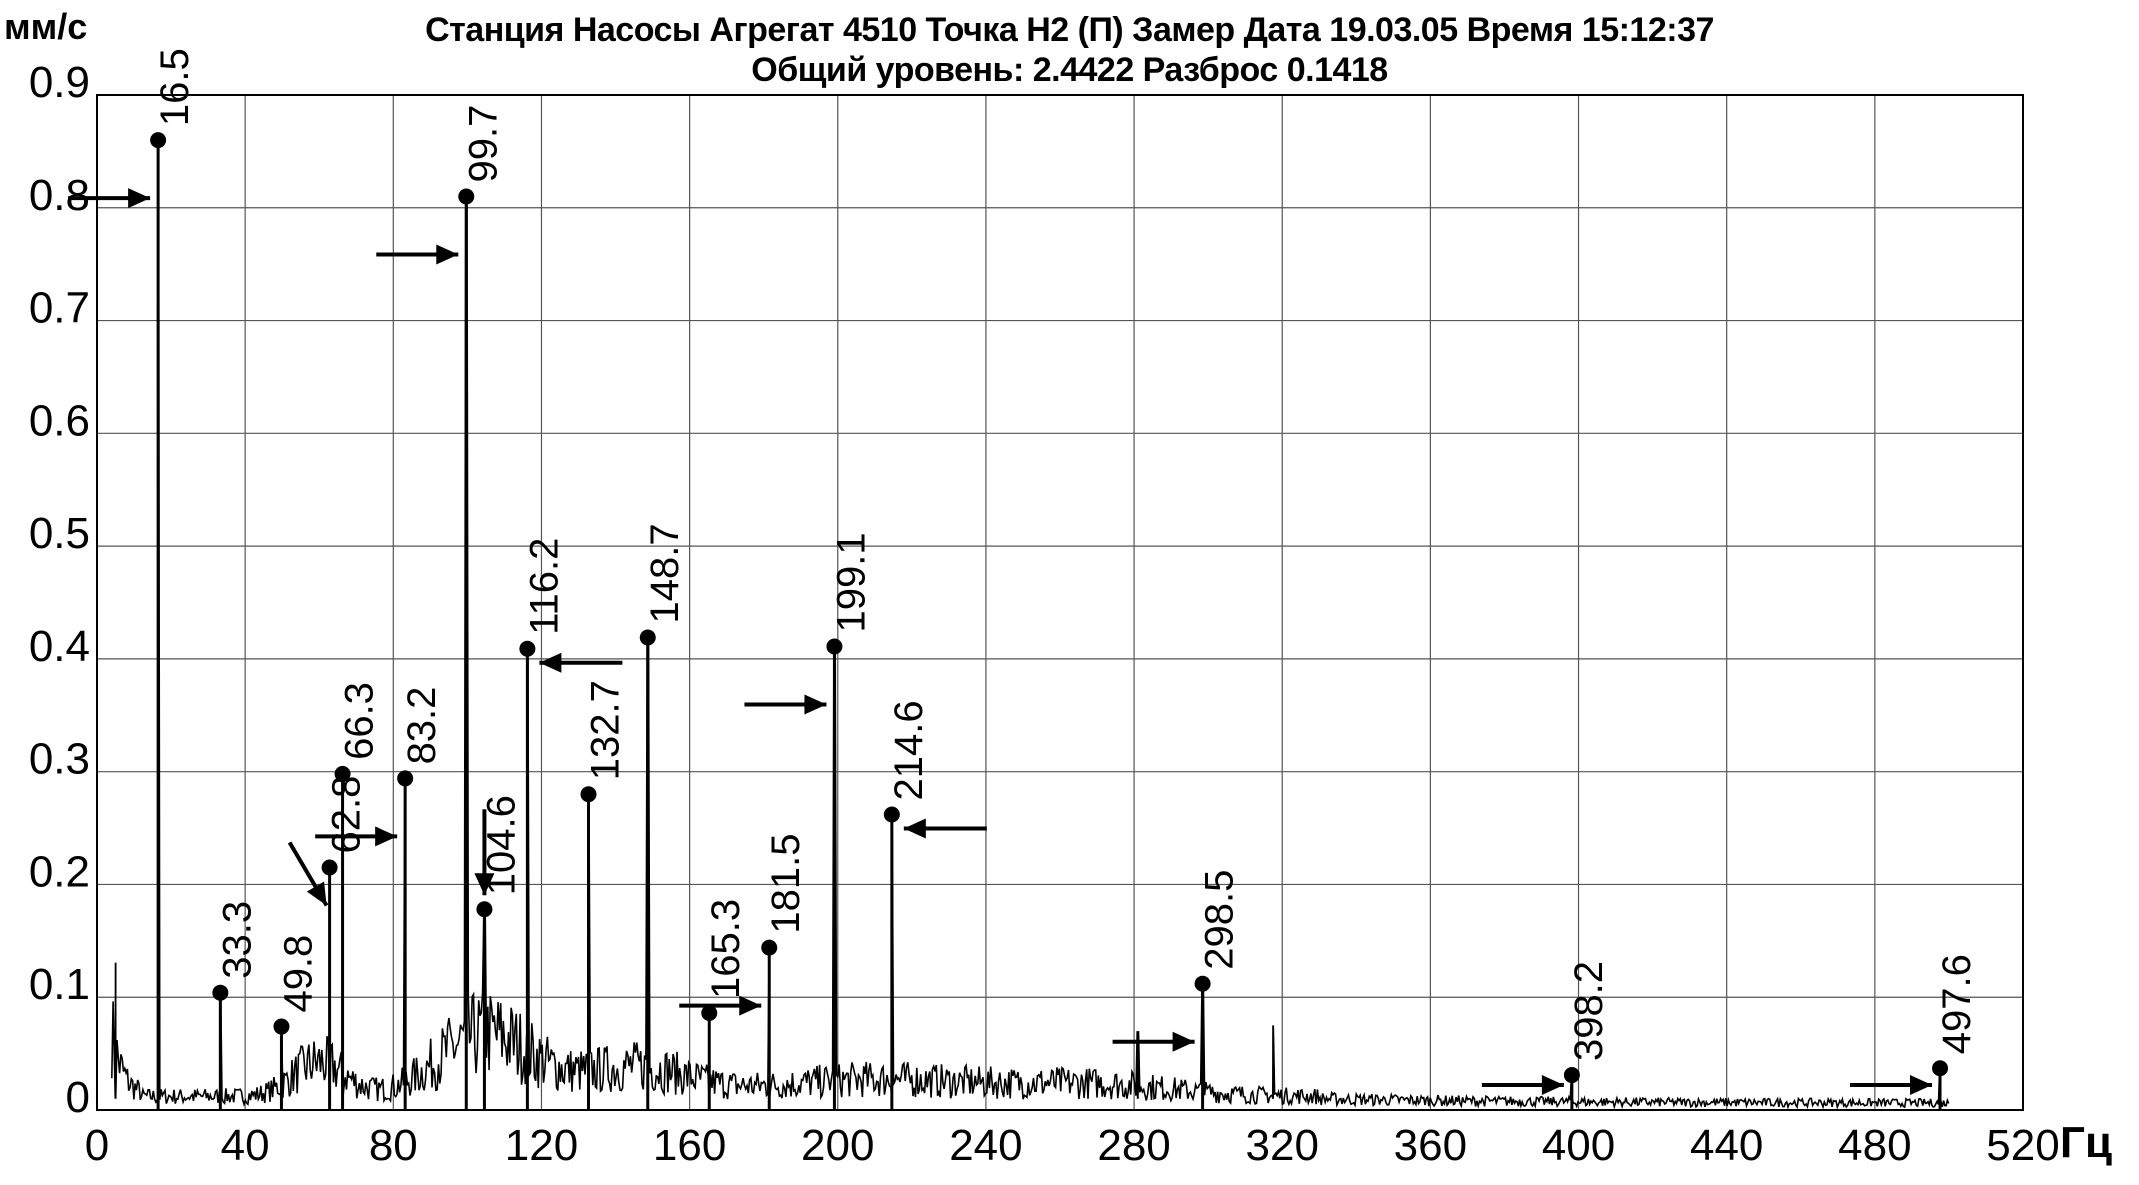  What do you see at coordinates (59, 871) in the screenshot?
I see `y-tick-label: 0.2` at bounding box center [59, 871].